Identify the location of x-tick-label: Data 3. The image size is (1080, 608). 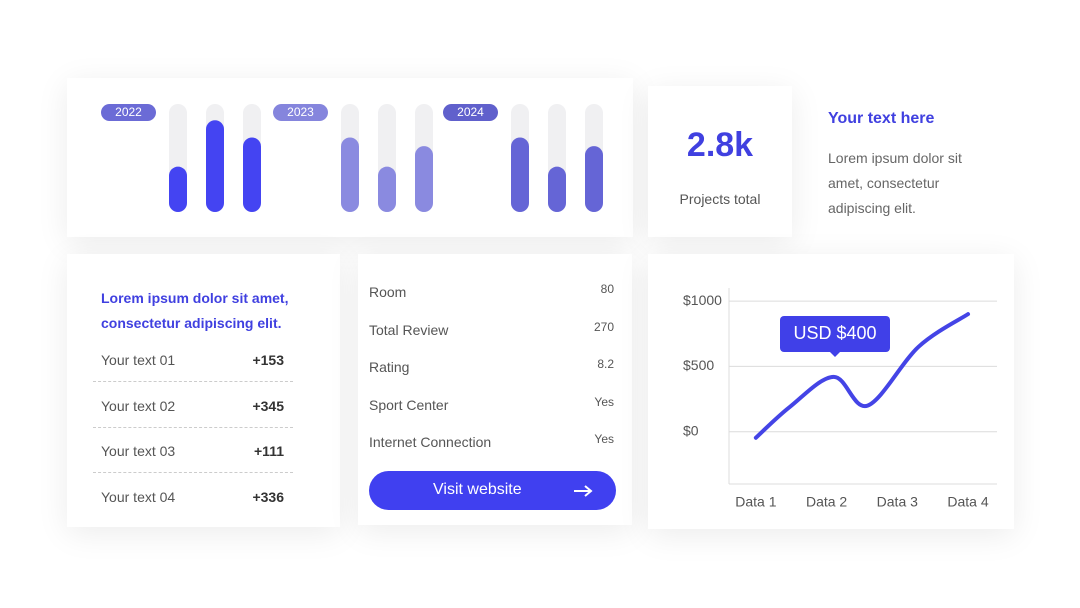
(897, 502).